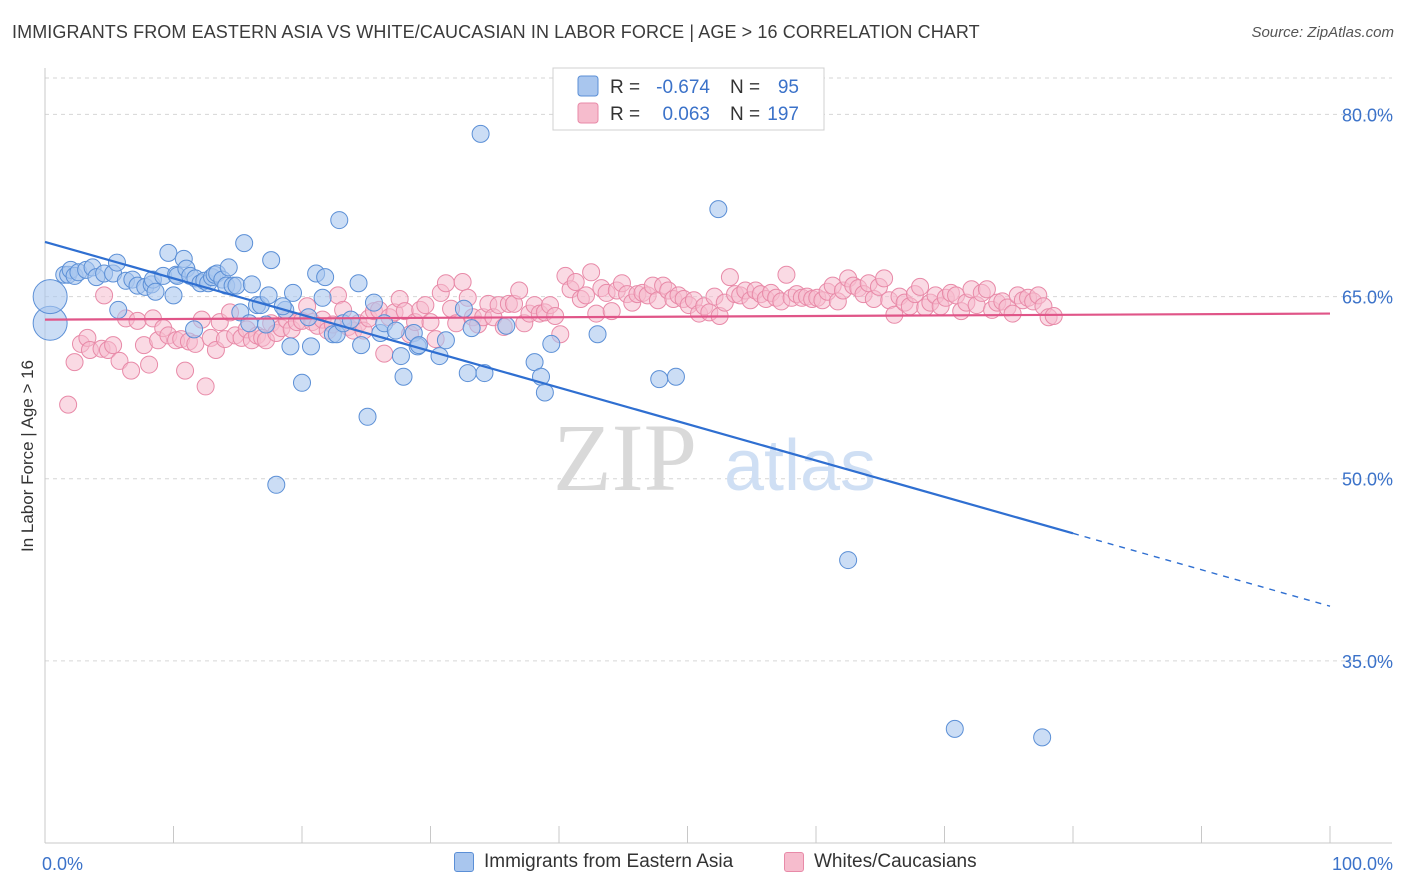 This screenshot has width=1406, height=892. Describe the element at coordinates (625, 87) in the screenshot. I see `legend-r-label-1: R =` at that location.